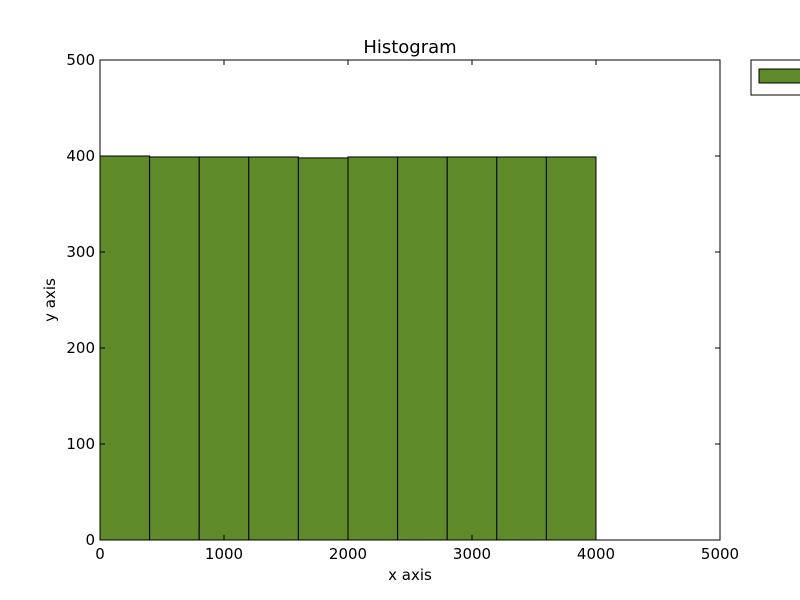 This screenshot has width=800, height=600. I want to click on chart-title: Histogram, so click(409, 47).